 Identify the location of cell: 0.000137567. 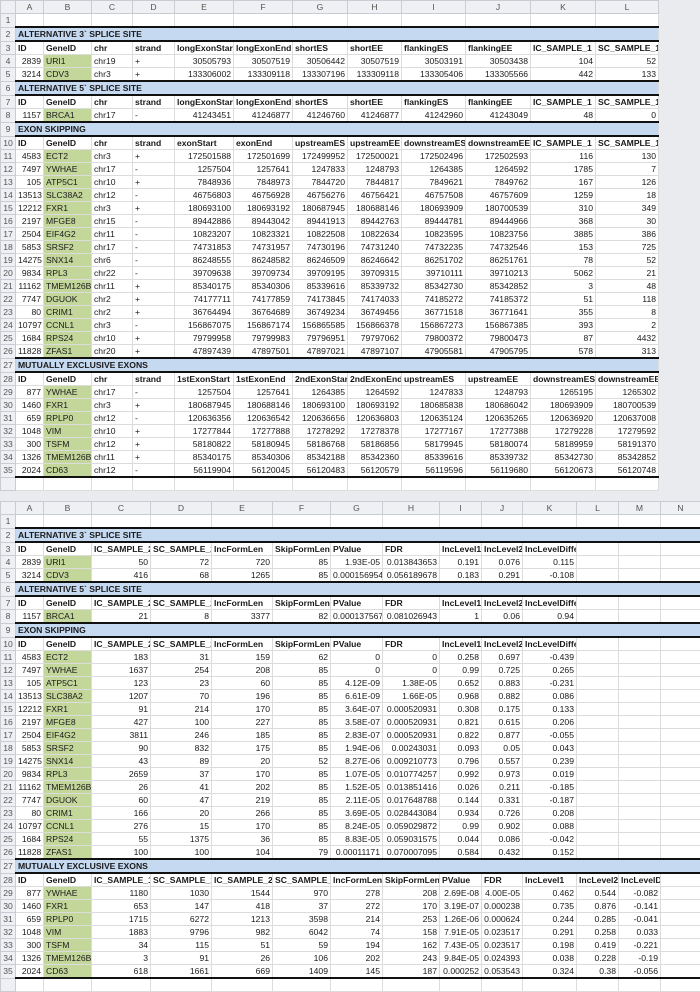
(357, 617).